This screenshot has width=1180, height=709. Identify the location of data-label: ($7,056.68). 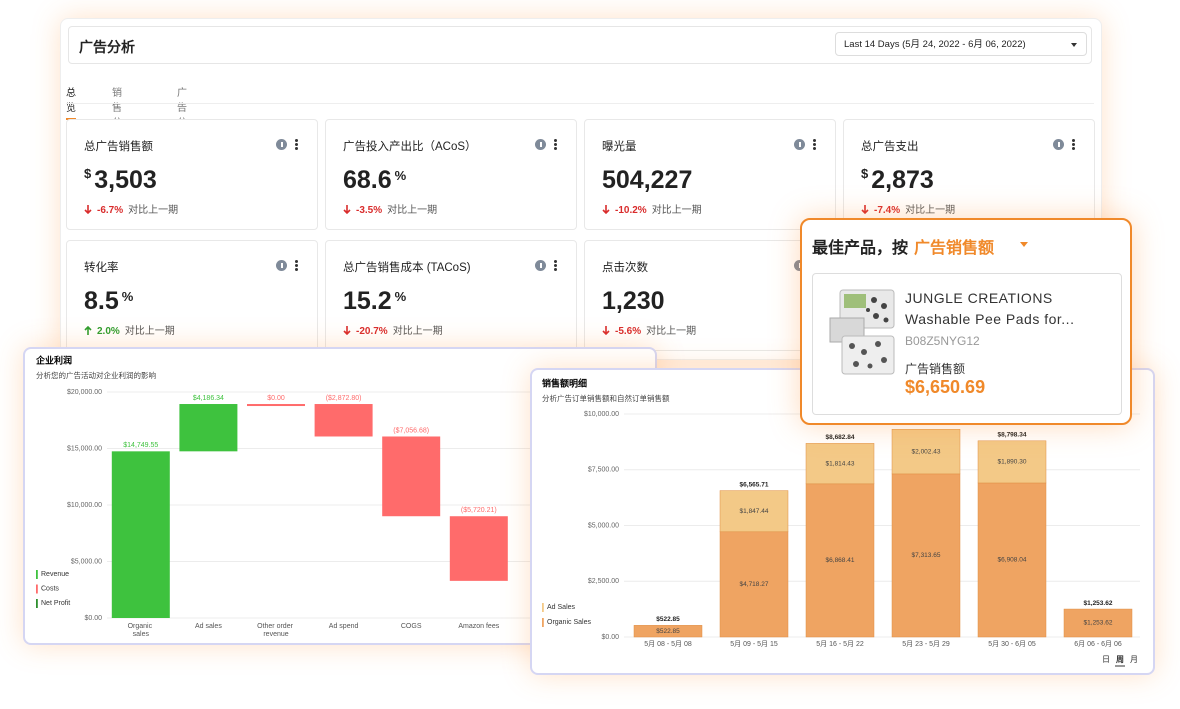
(411, 430).